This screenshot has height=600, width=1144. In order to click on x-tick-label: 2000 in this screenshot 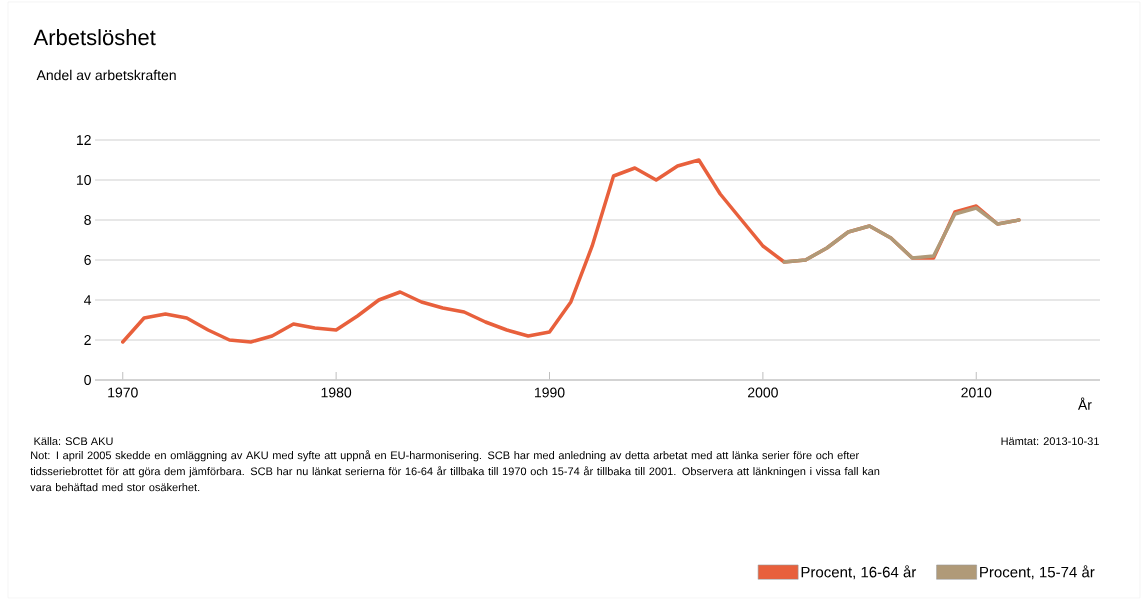, I will do `click(763, 392)`.